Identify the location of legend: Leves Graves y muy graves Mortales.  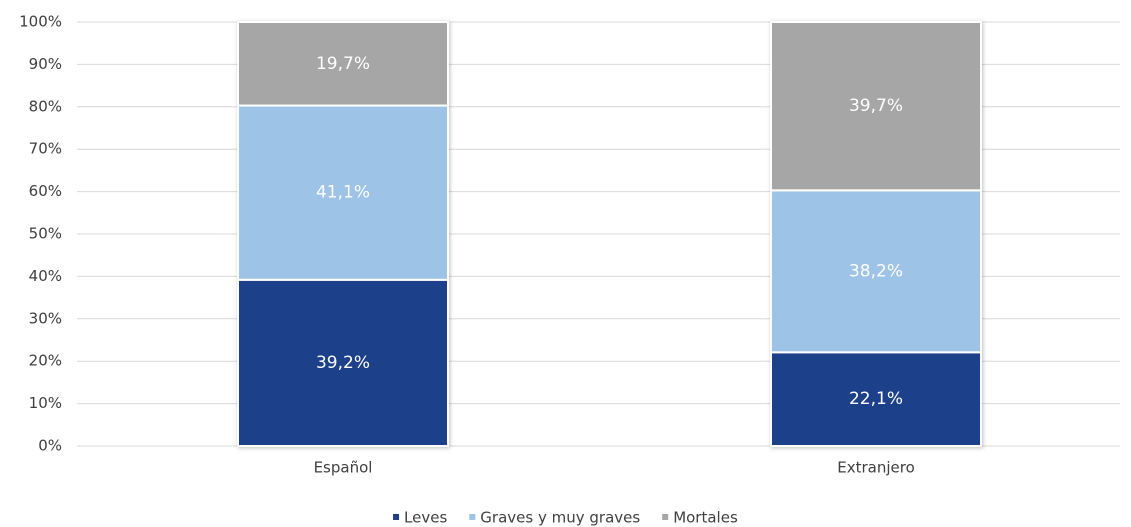
(565, 518).